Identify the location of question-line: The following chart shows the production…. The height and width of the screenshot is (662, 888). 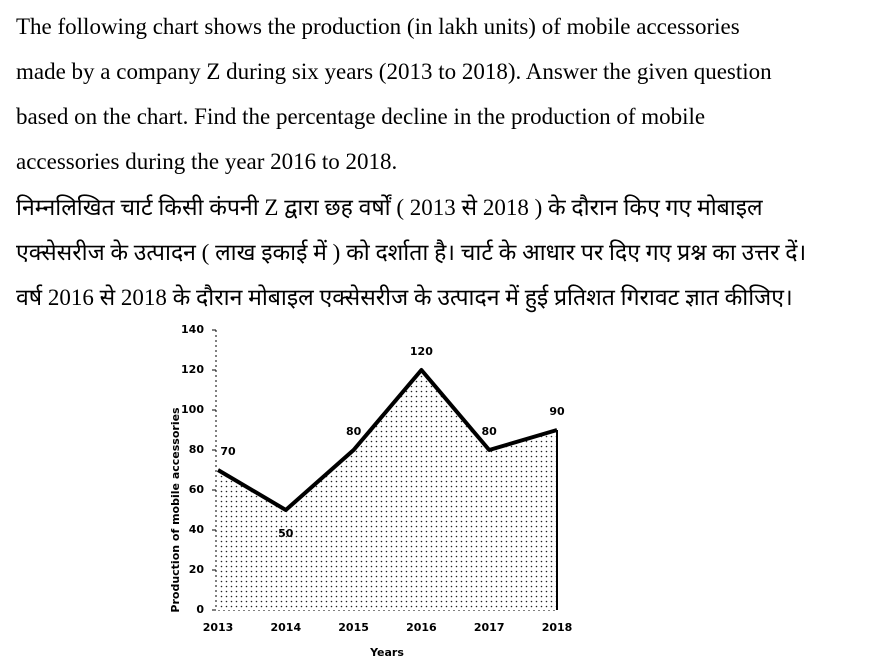
(378, 26).